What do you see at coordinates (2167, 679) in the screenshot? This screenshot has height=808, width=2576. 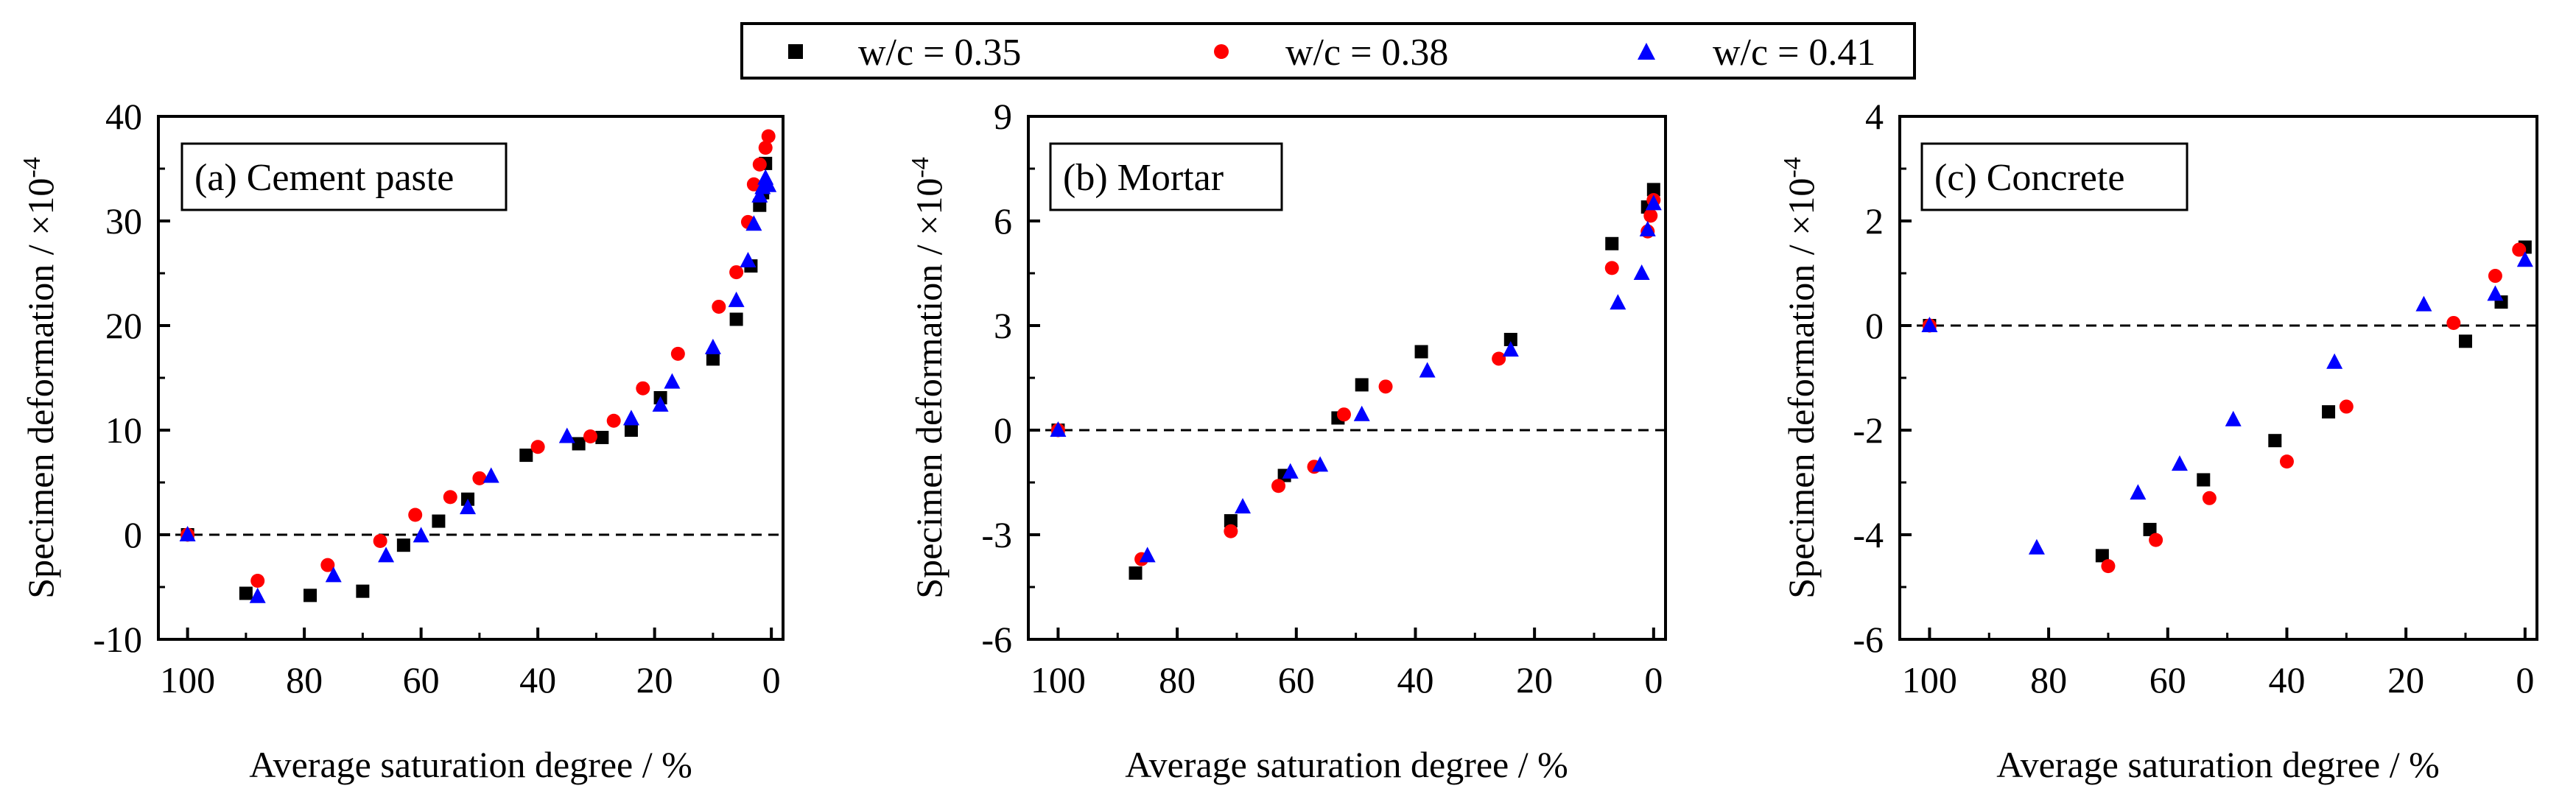 I see `panel-c-x-tick-label: 60` at bounding box center [2167, 679].